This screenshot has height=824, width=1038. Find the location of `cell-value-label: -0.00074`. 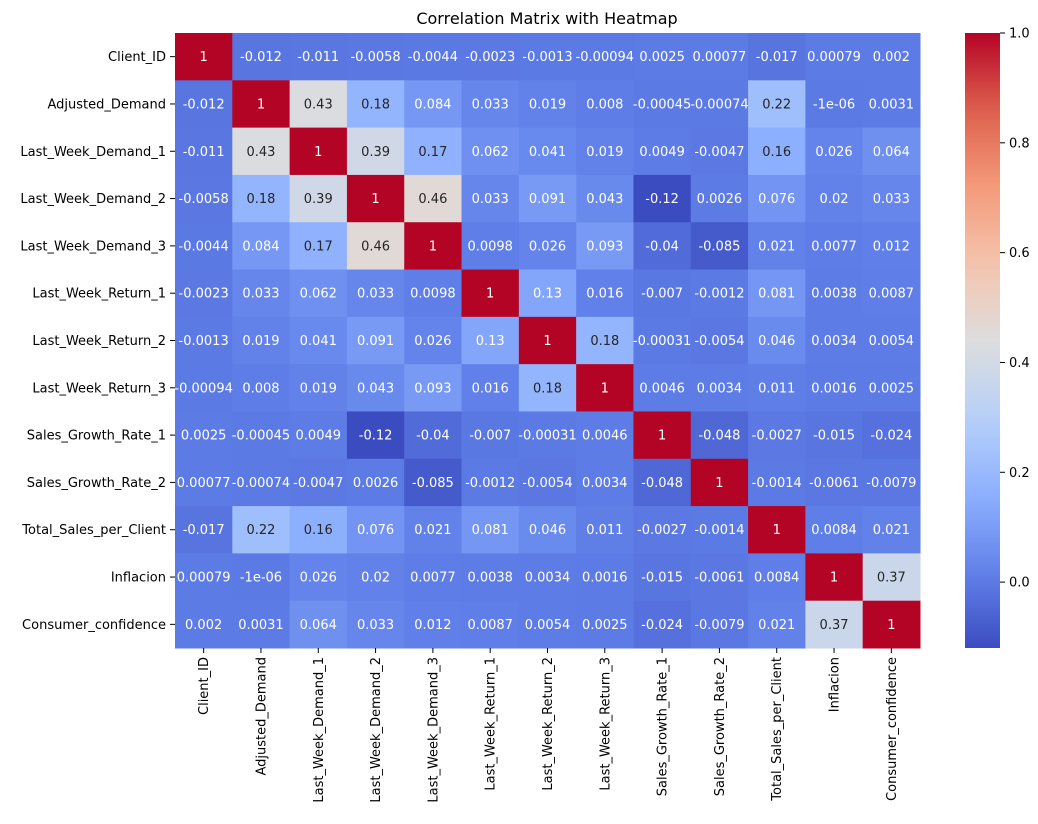

cell-value-label: -0.00074 is located at coordinates (261, 483).